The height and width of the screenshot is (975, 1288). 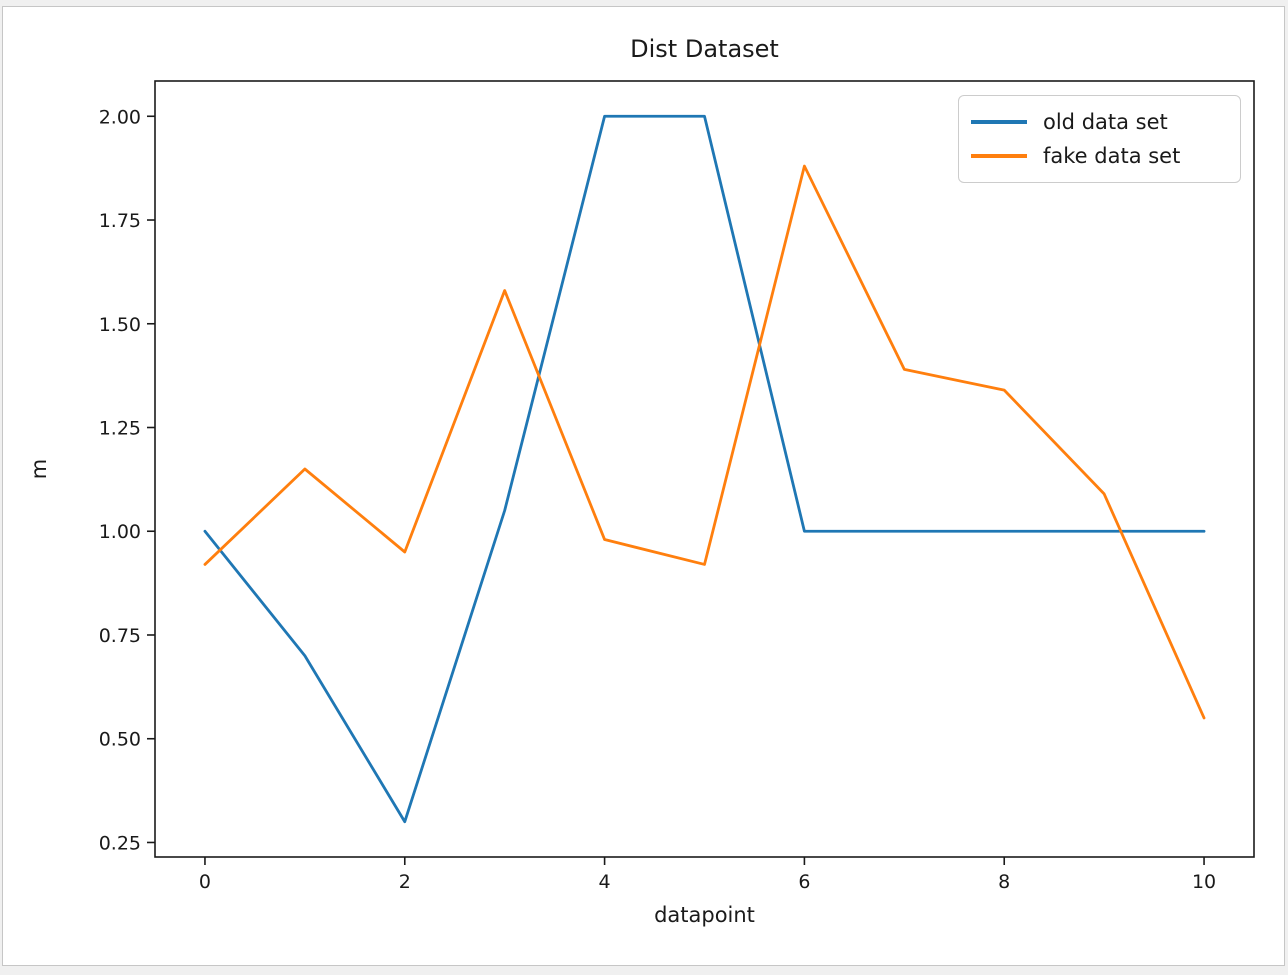 What do you see at coordinates (704, 915) in the screenshot?
I see `x-axis-label: datapoint` at bounding box center [704, 915].